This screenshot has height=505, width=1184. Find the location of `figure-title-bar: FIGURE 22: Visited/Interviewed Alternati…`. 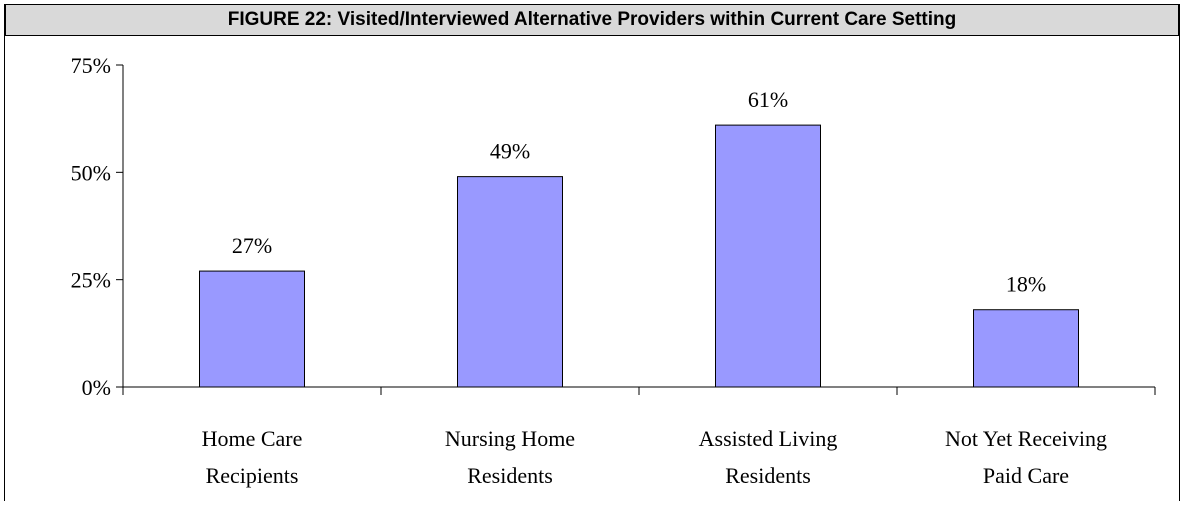

figure-title-bar: FIGURE 22: Visited/Interviewed Alternati… is located at coordinates (592, 20).